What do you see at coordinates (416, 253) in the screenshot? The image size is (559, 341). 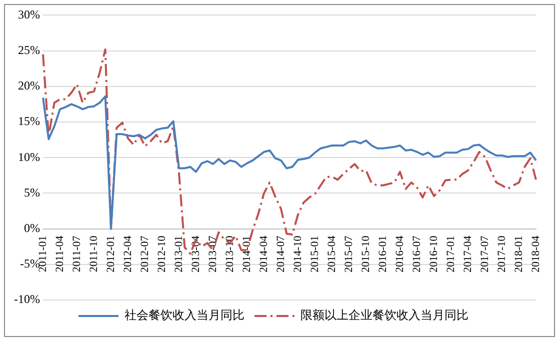 I see `x-tick-label: 2016-07` at bounding box center [416, 253].